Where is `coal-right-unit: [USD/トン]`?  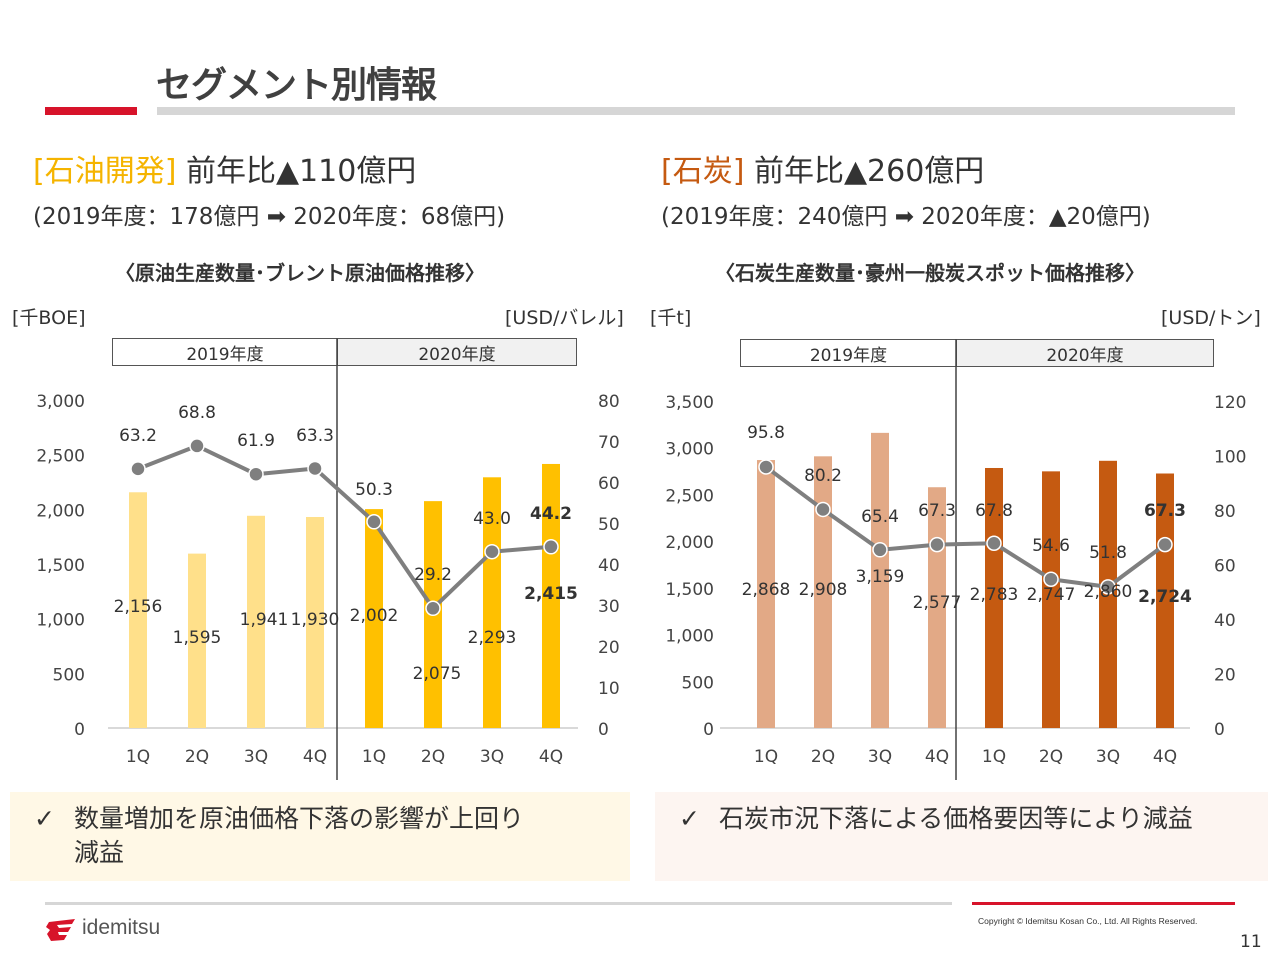
coal-right-unit: [USD/トン] is located at coordinates (1211, 318).